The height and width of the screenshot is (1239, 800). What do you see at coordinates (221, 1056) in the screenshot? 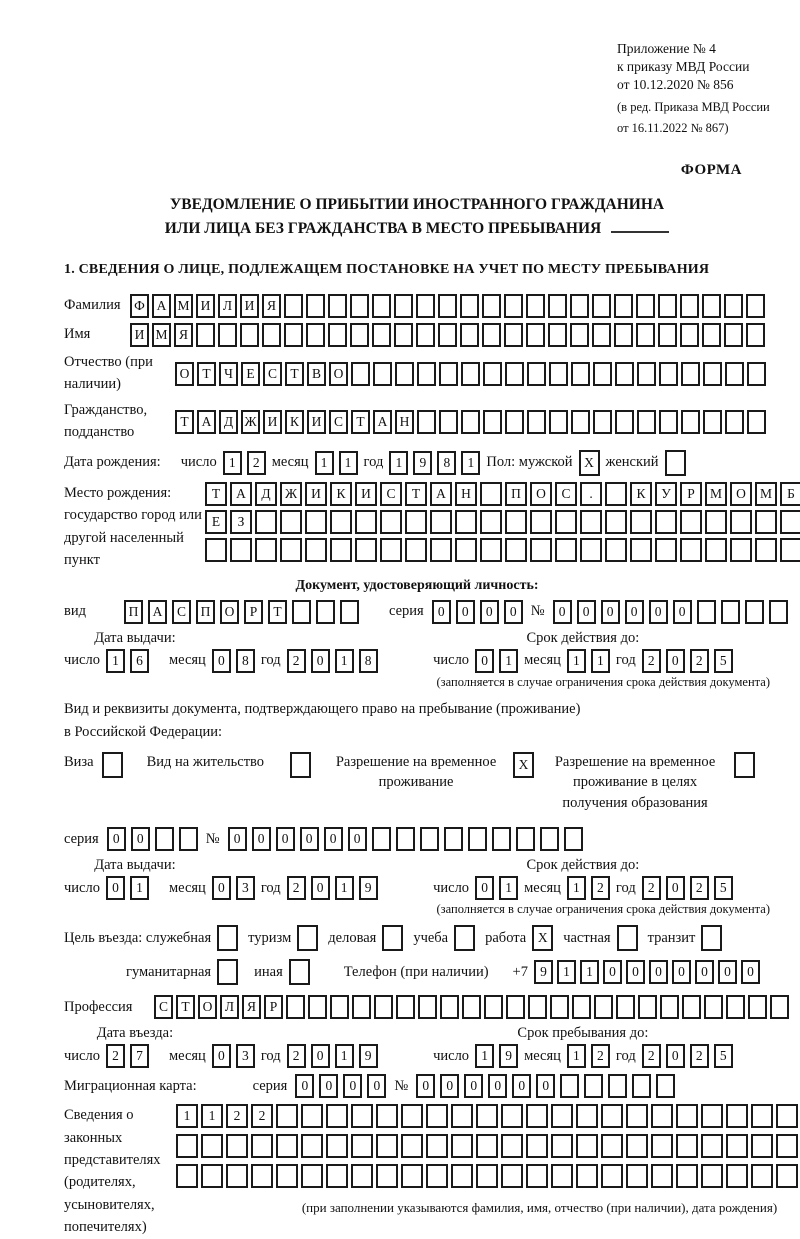
I see `entry-month-cell: 0` at bounding box center [221, 1056].